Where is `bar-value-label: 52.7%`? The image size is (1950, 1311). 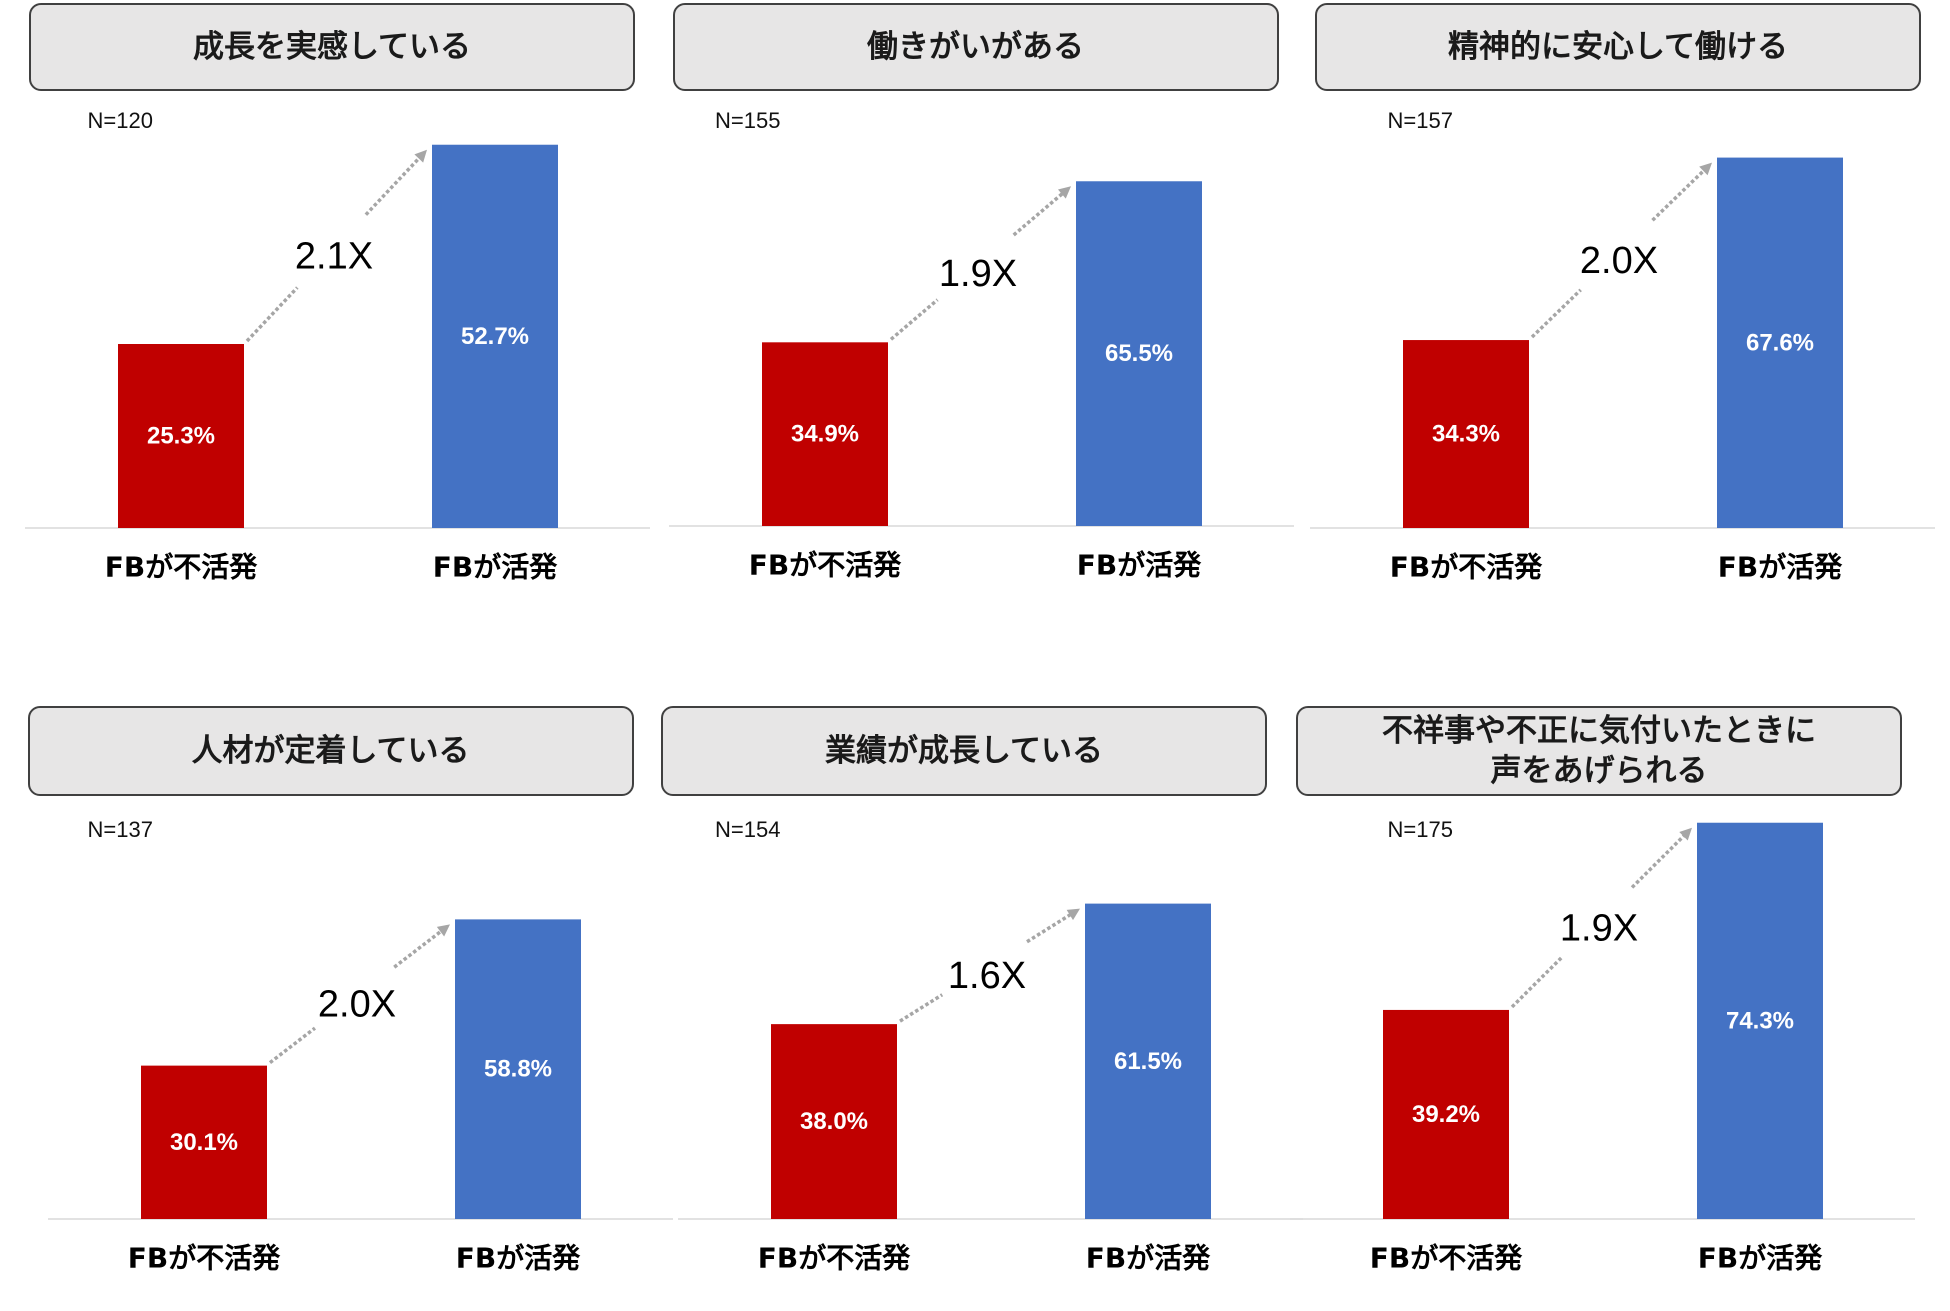 bar-value-label: 52.7% is located at coordinates (495, 335).